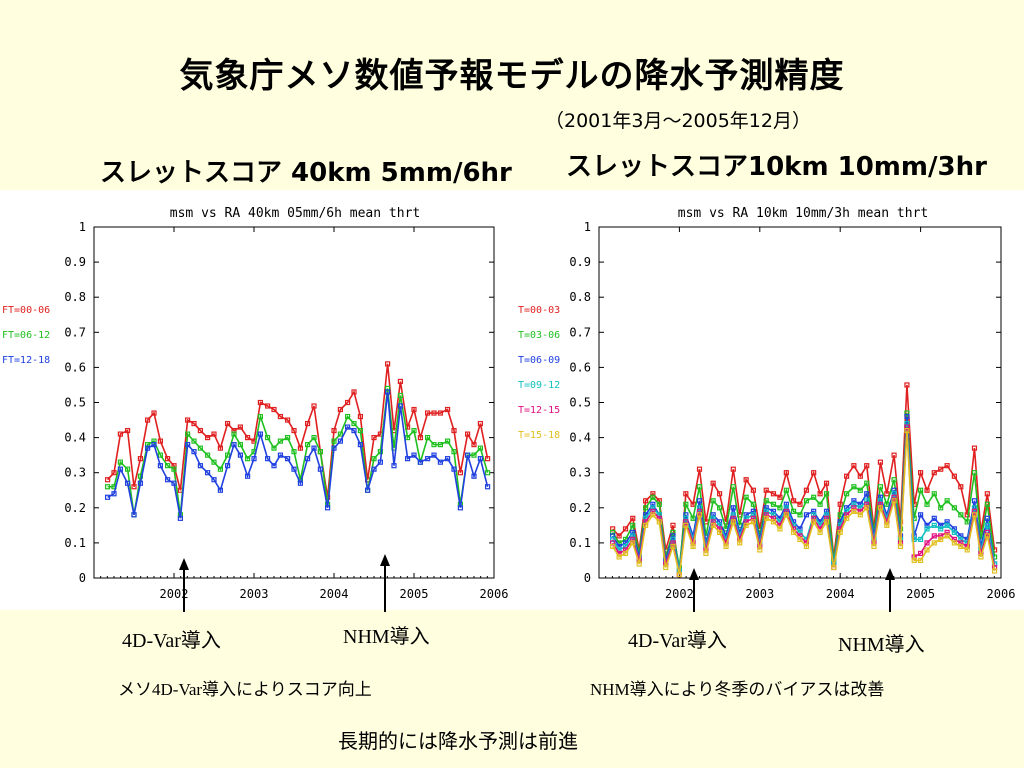 Image resolution: width=1024 pixels, height=768 pixels. What do you see at coordinates (587, 227) in the screenshot?
I see `y-tick-label: 1` at bounding box center [587, 227].